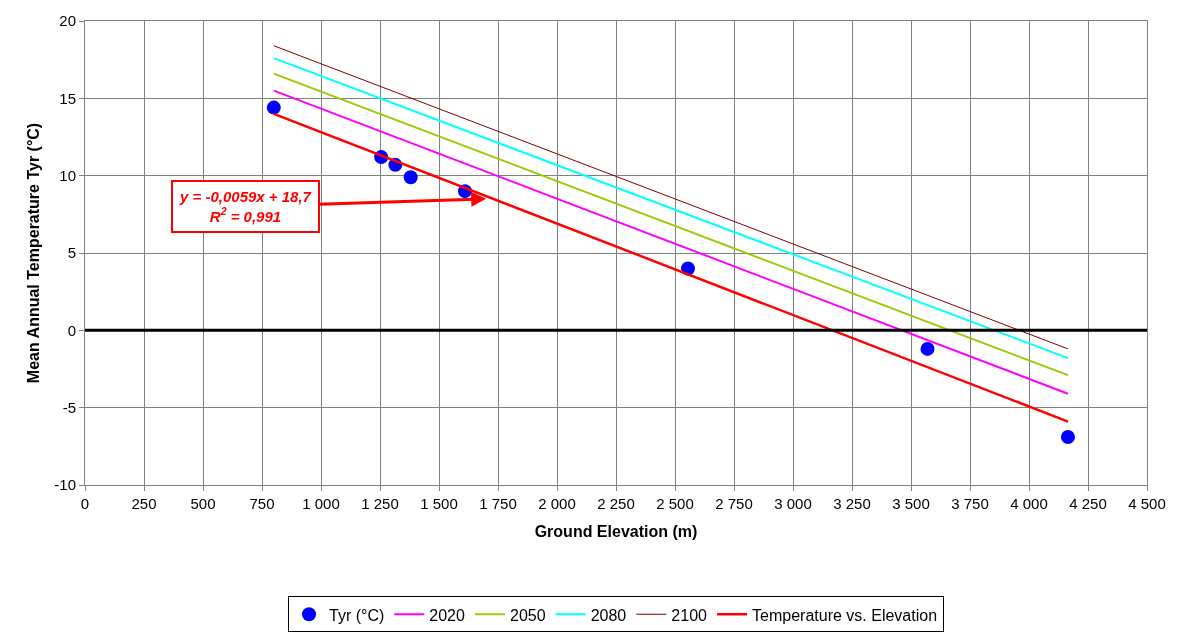 The image size is (1179, 644). I want to click on legend-label: Tyr (°C), so click(357, 615).